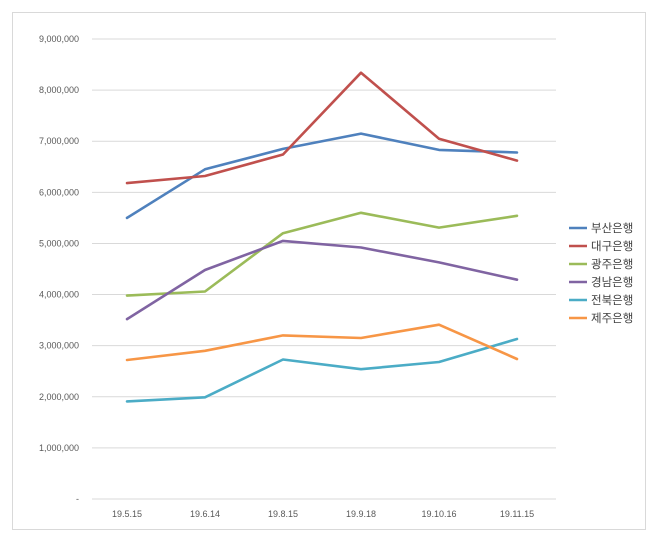  I want to click on legend-label: 광주은행, so click(612, 264).